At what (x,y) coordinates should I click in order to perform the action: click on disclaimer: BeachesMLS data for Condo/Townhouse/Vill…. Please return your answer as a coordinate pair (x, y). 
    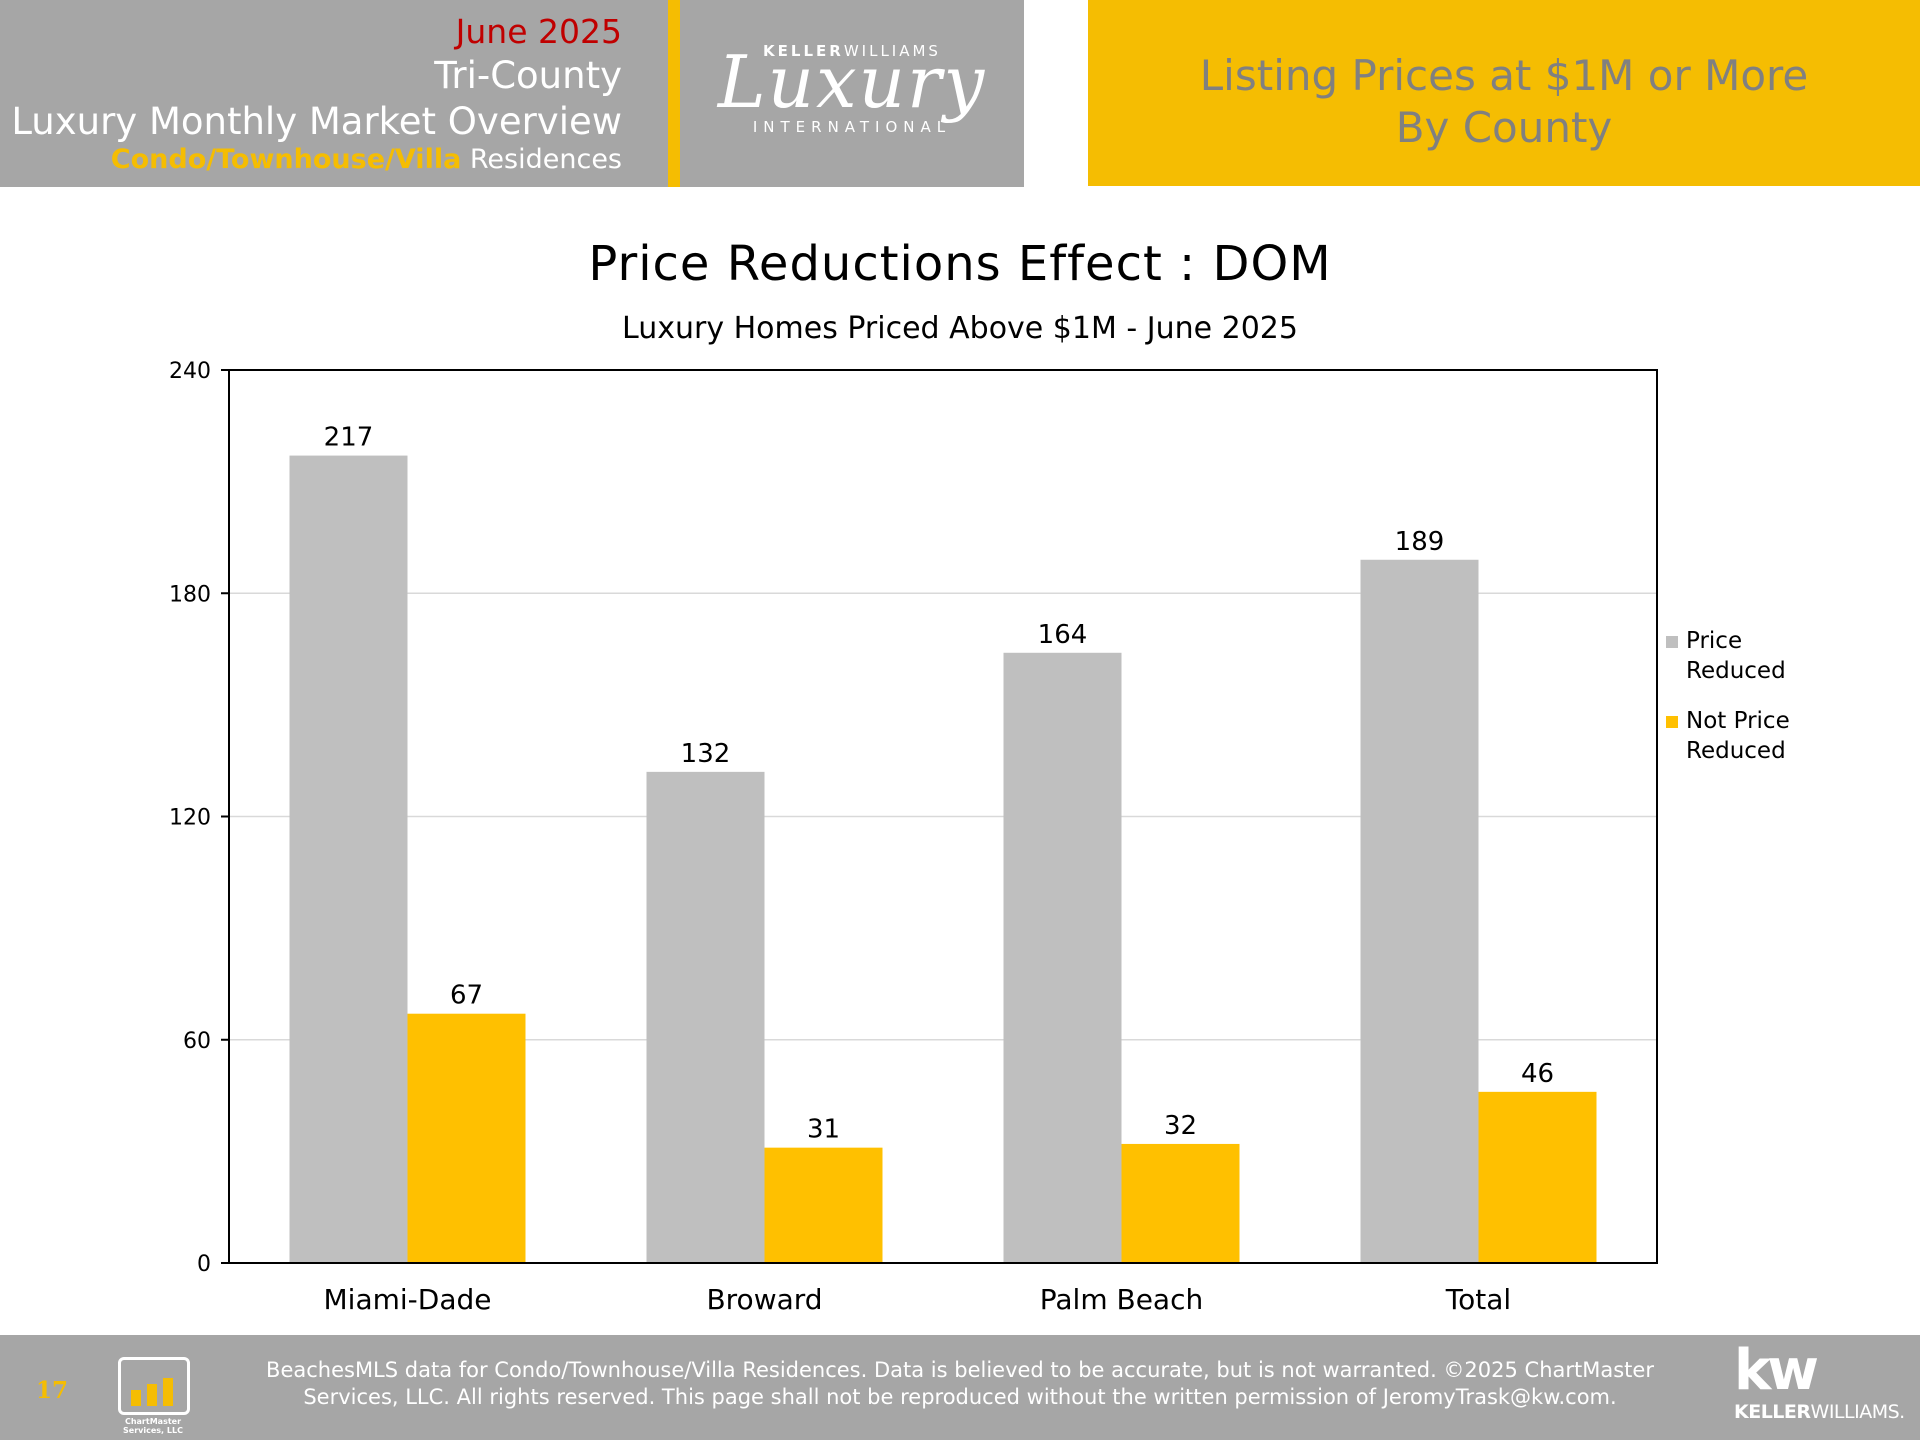
    Looking at the image, I should click on (960, 1383).